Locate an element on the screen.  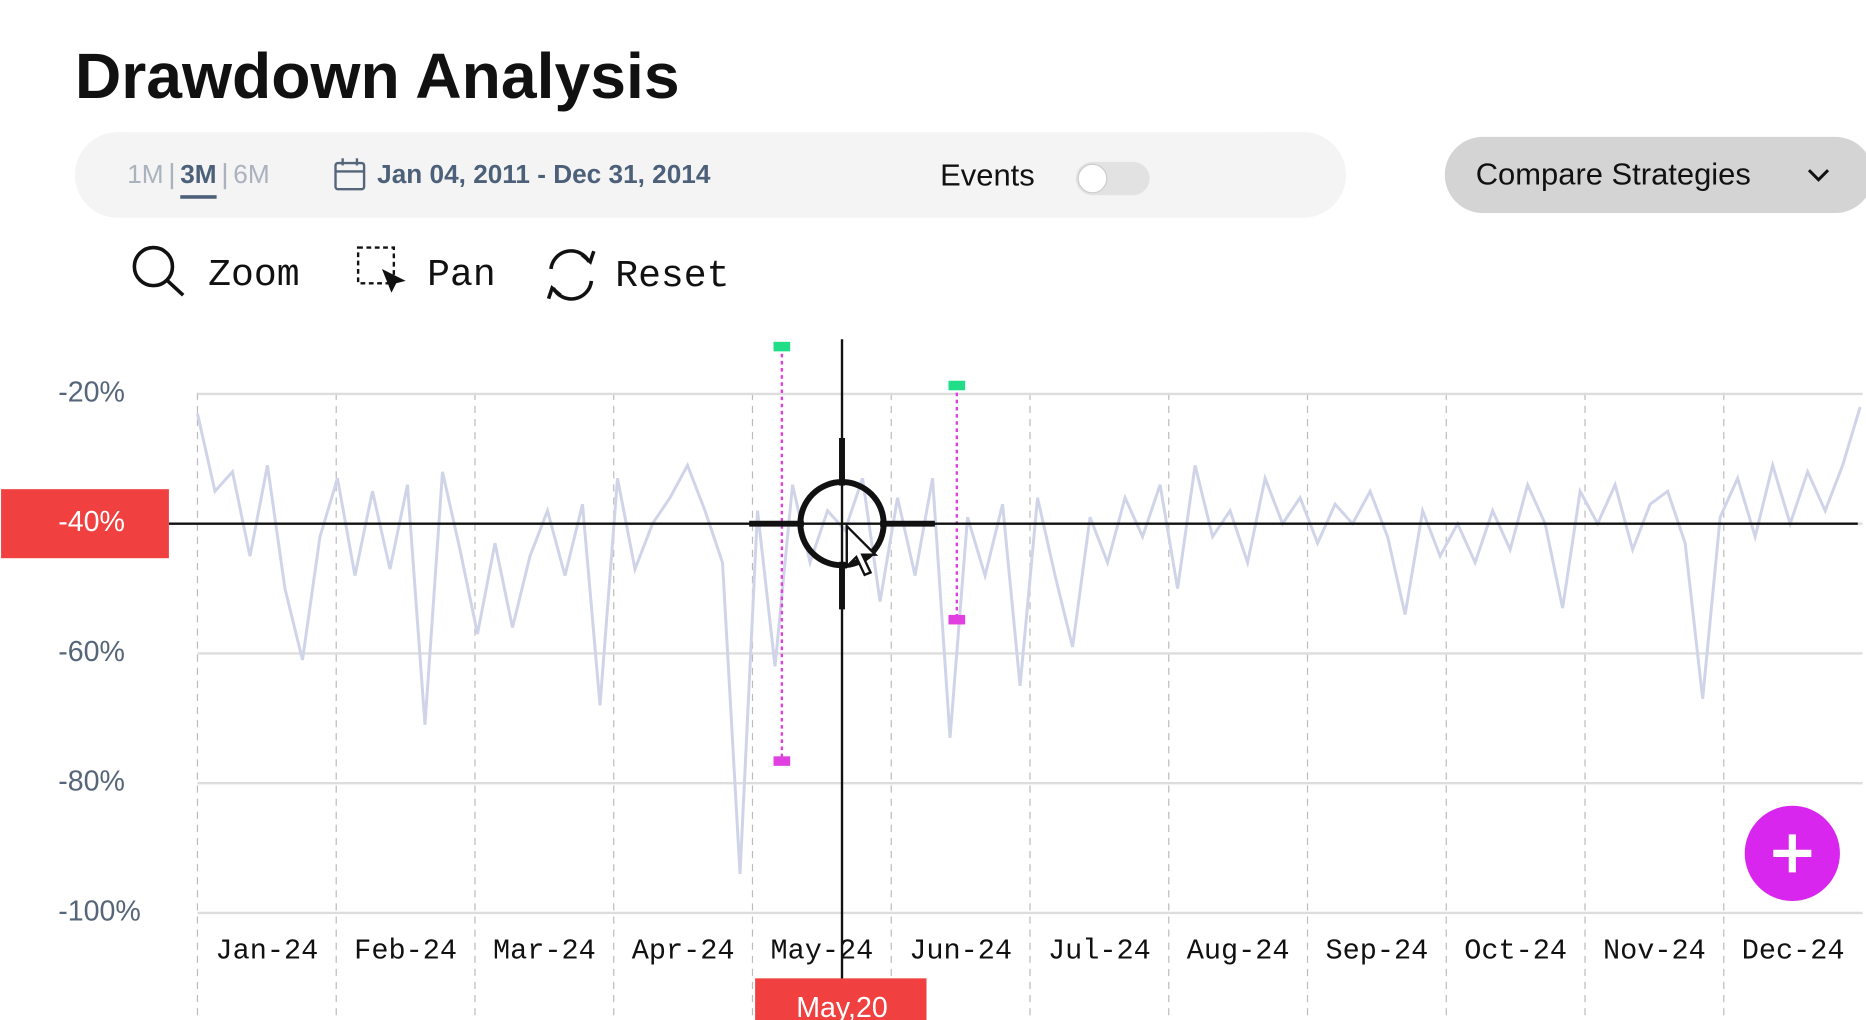
range-option: 1M is located at coordinates (145, 174).